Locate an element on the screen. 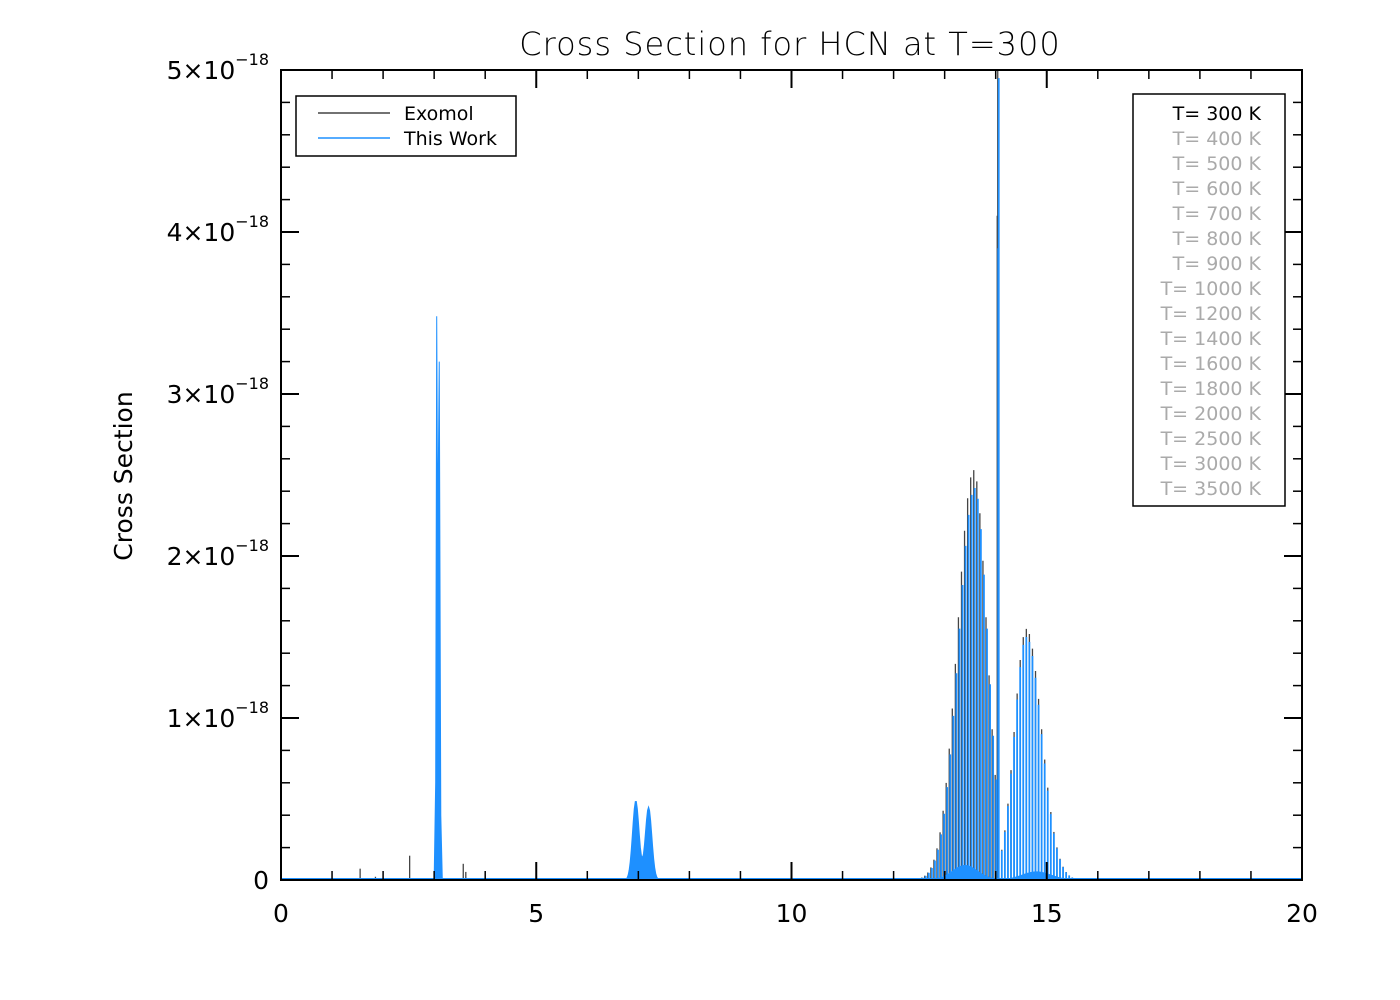  temperature-item: T= 1800 K is located at coordinates (1211, 389).